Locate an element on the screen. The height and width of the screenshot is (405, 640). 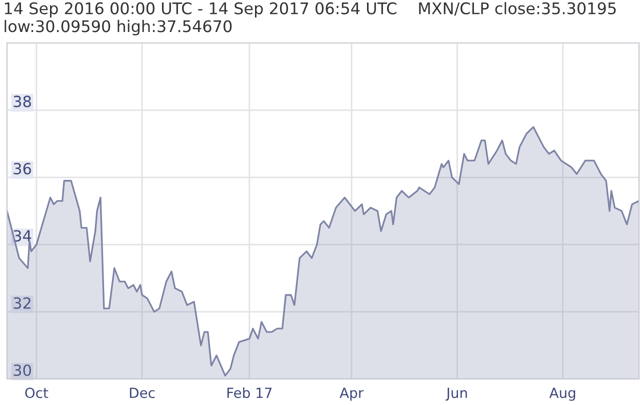
y-tick-label: 32 is located at coordinates (22, 303).